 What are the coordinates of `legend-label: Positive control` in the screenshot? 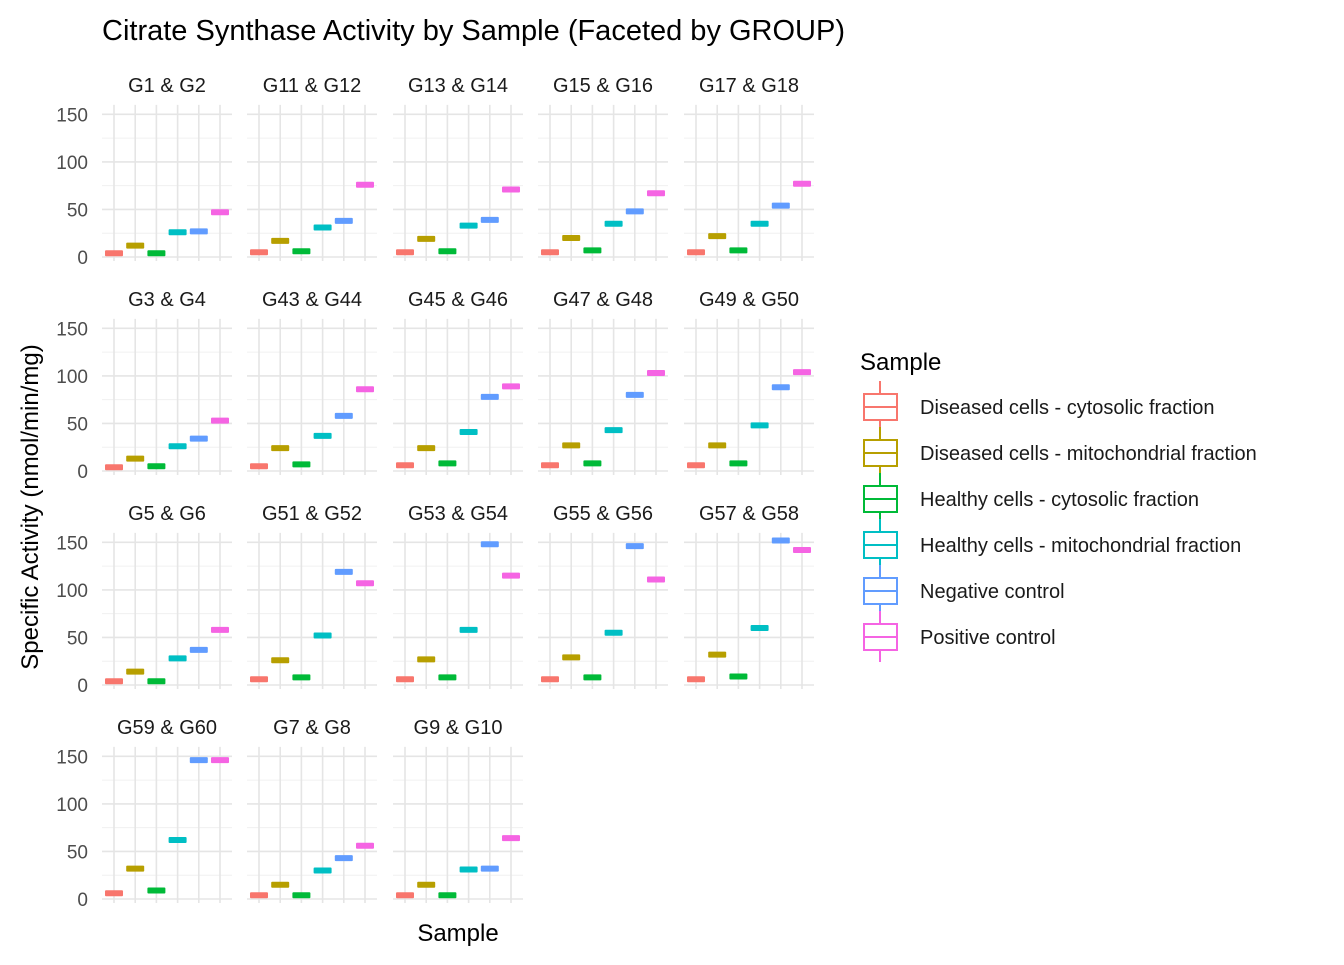 It's located at (988, 638).